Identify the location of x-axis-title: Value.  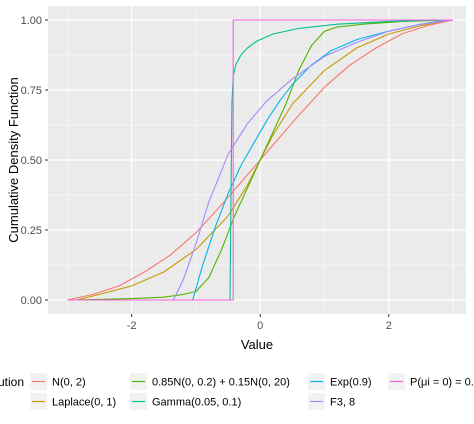
(257, 344).